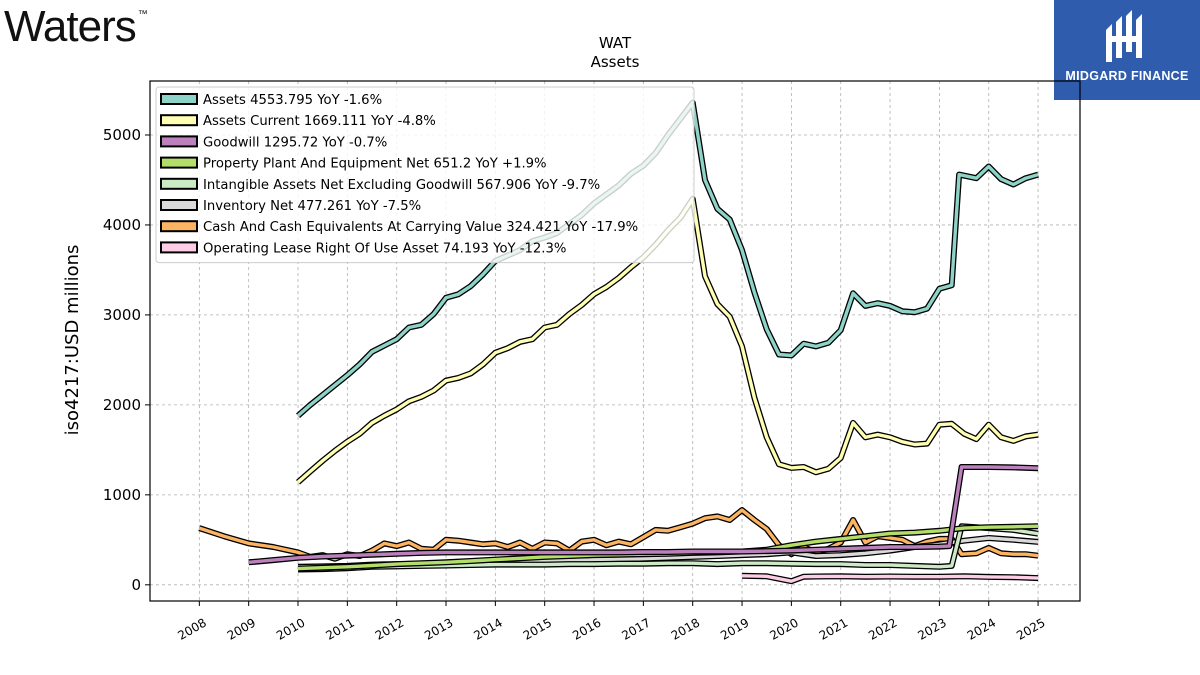 The width and height of the screenshot is (1200, 675). I want to click on x-tick-label: 2024, so click(981, 628).